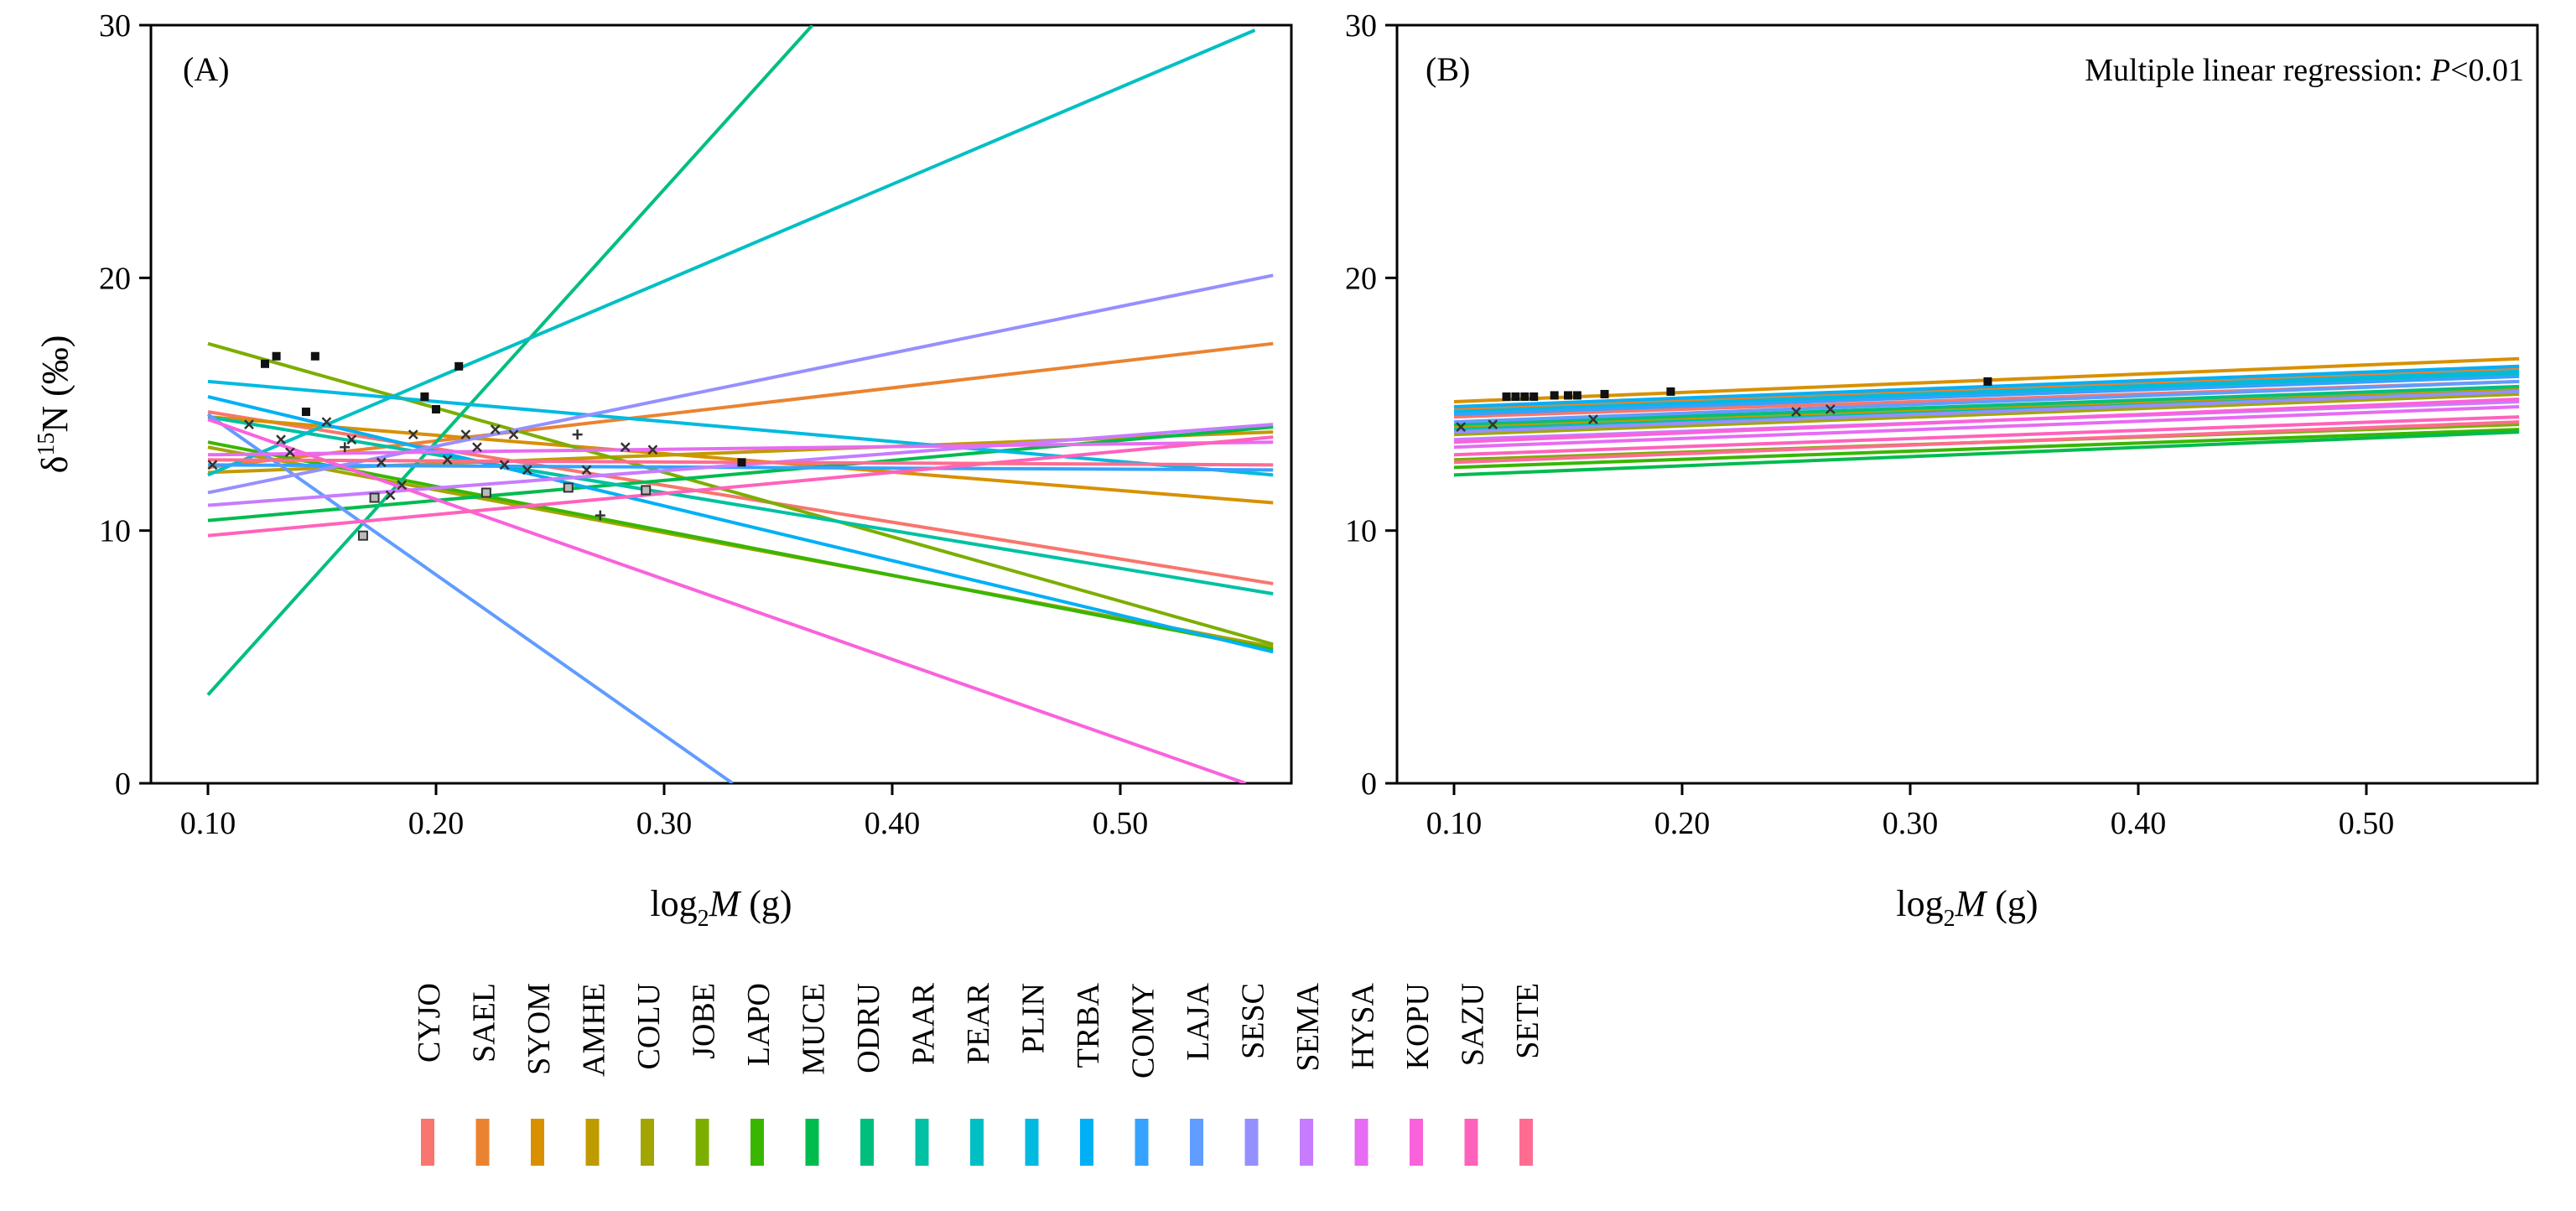 The width and height of the screenshot is (2576, 1211). I want to click on panel-b-line-amhe, so click(1987, 408).